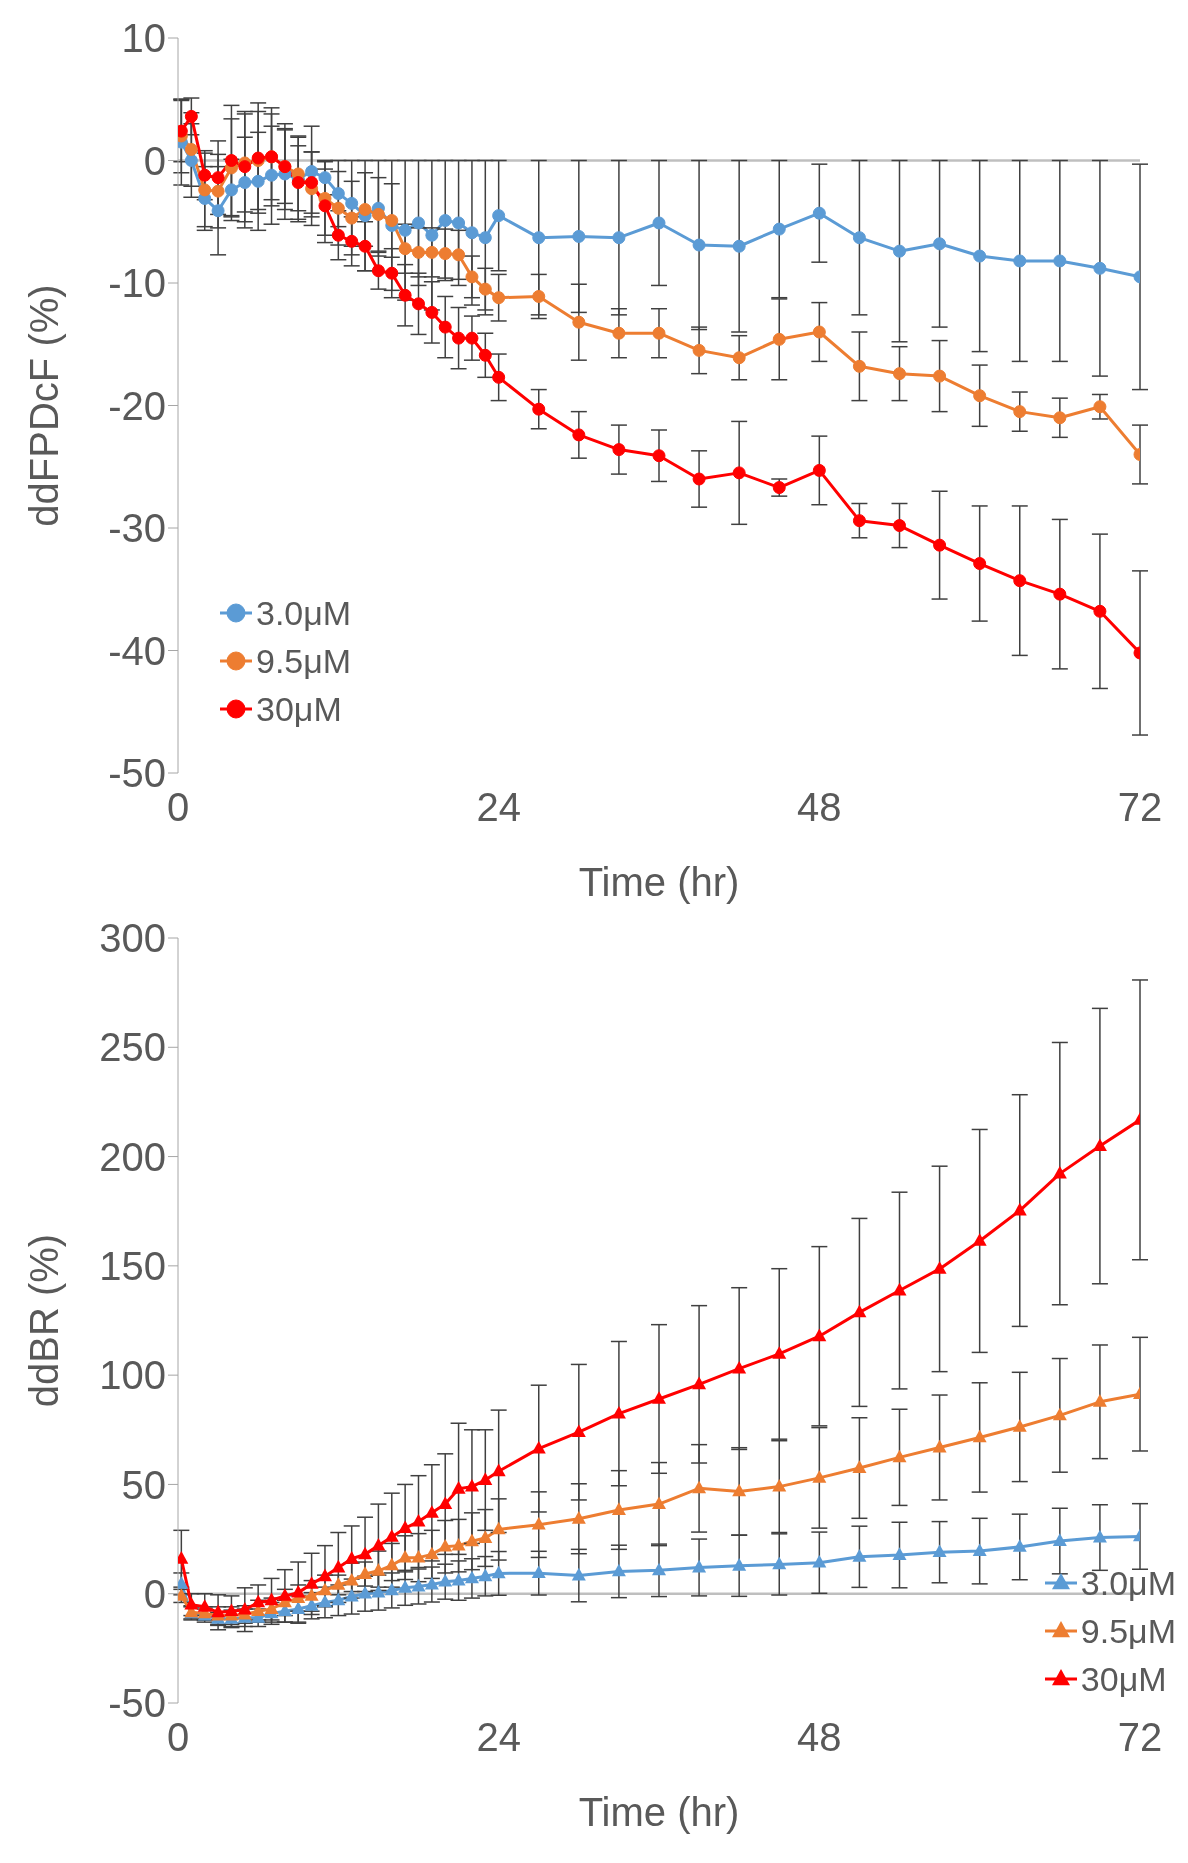  What do you see at coordinates (132, 1047) in the screenshot?
I see `y-tick-label: 250` at bounding box center [132, 1047].